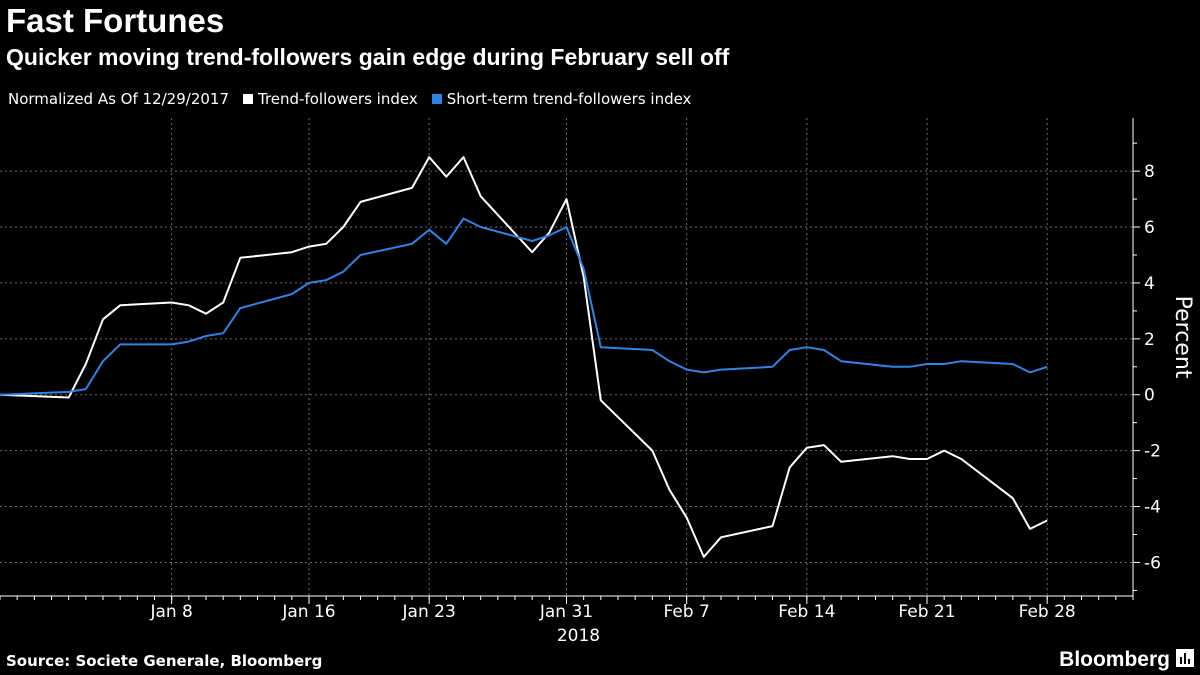 The height and width of the screenshot is (675, 1200). I want to click on y-tick-label: -2, so click(1152, 452).